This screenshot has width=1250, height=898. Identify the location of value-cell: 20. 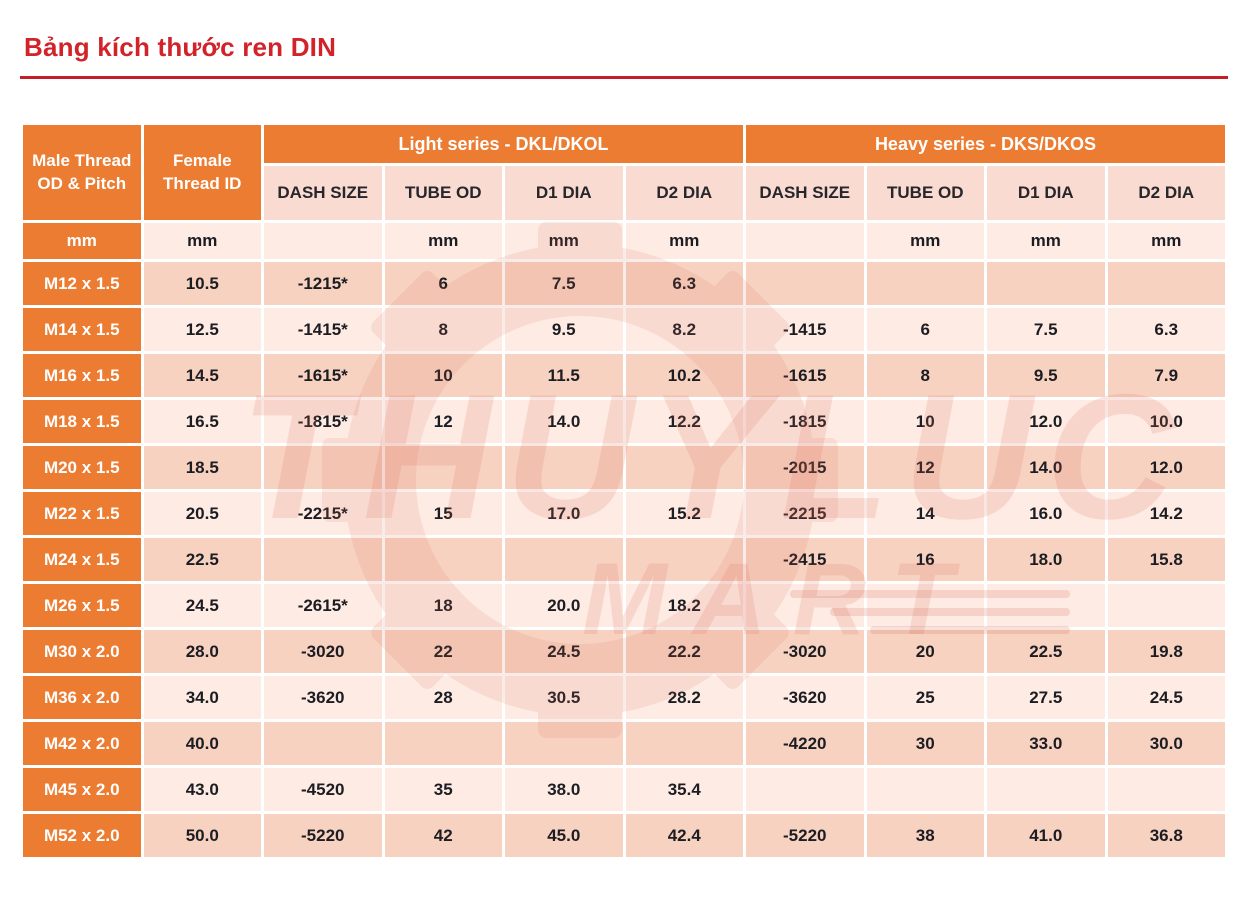
(925, 651).